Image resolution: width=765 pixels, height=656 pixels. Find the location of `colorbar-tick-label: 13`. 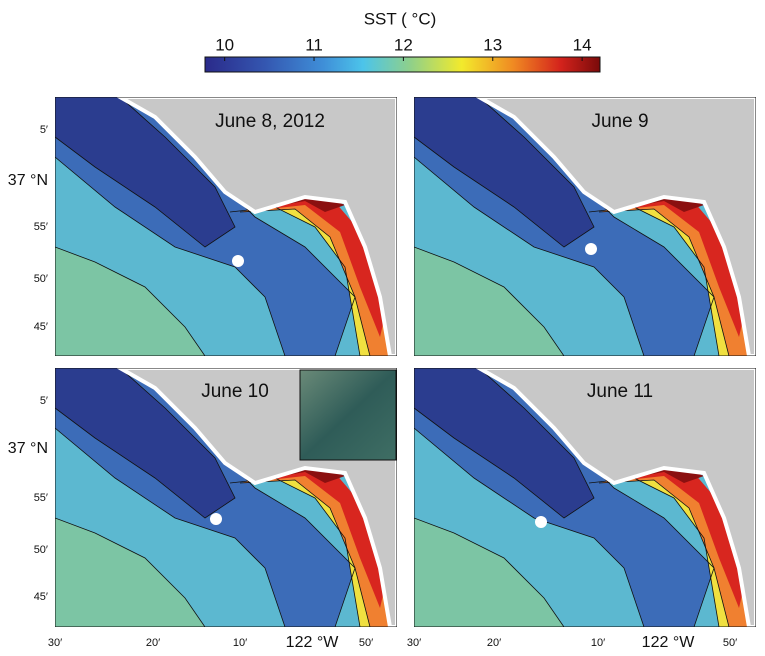

colorbar-tick-label: 13 is located at coordinates (492, 44).